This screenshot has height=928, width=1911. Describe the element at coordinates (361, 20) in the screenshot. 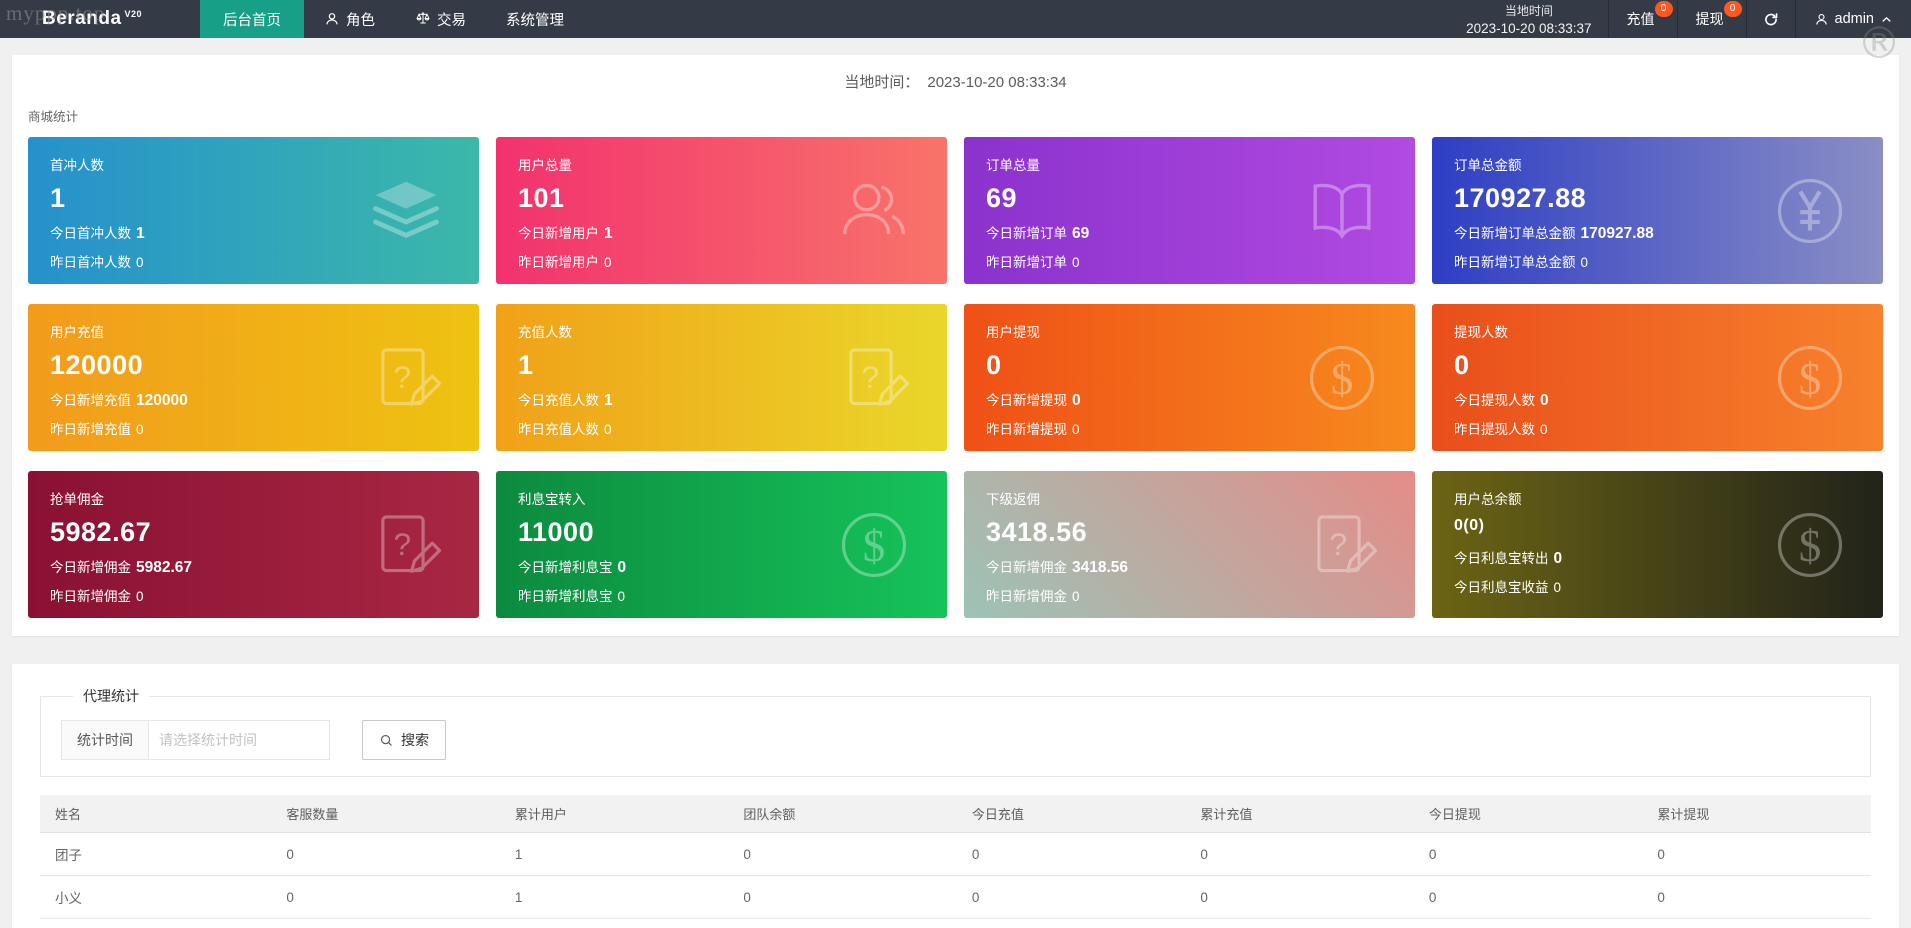

I see `nav-item-label: 角色` at that location.